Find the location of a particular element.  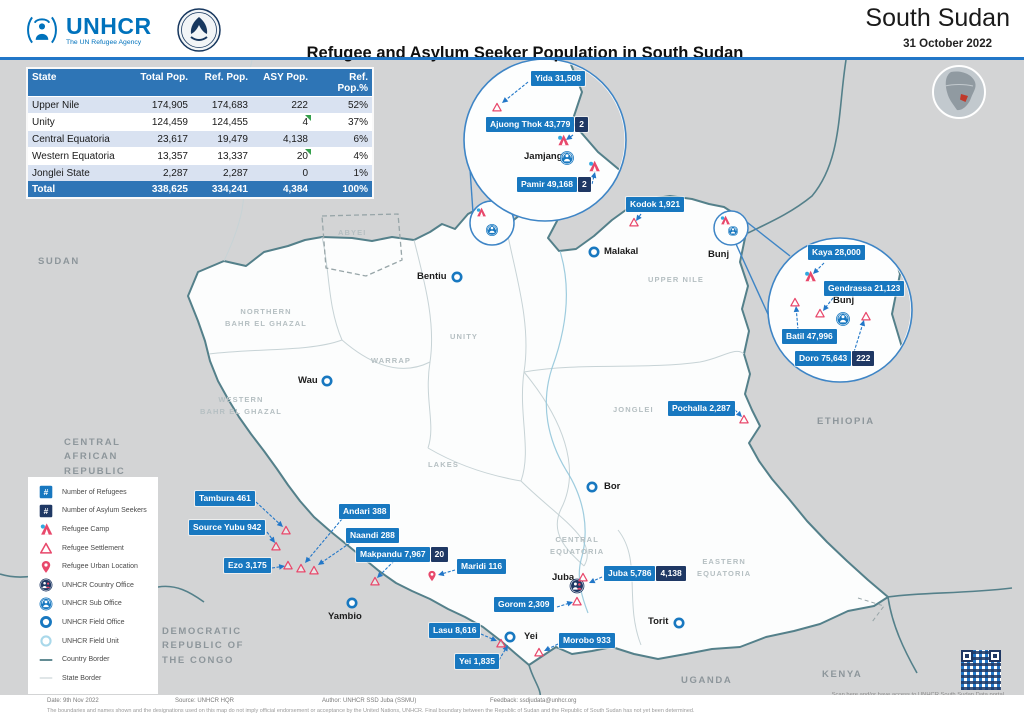

report-date: 31 October 2022 is located at coordinates (947, 44).